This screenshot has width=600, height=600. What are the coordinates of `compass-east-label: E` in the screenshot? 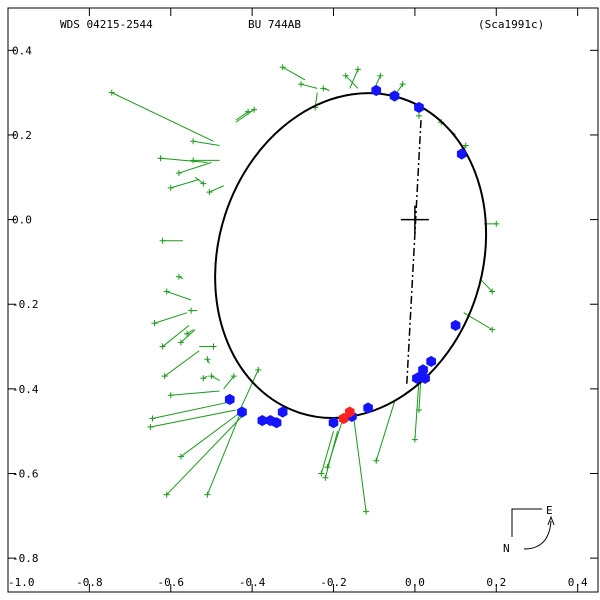 It's located at (549, 510).